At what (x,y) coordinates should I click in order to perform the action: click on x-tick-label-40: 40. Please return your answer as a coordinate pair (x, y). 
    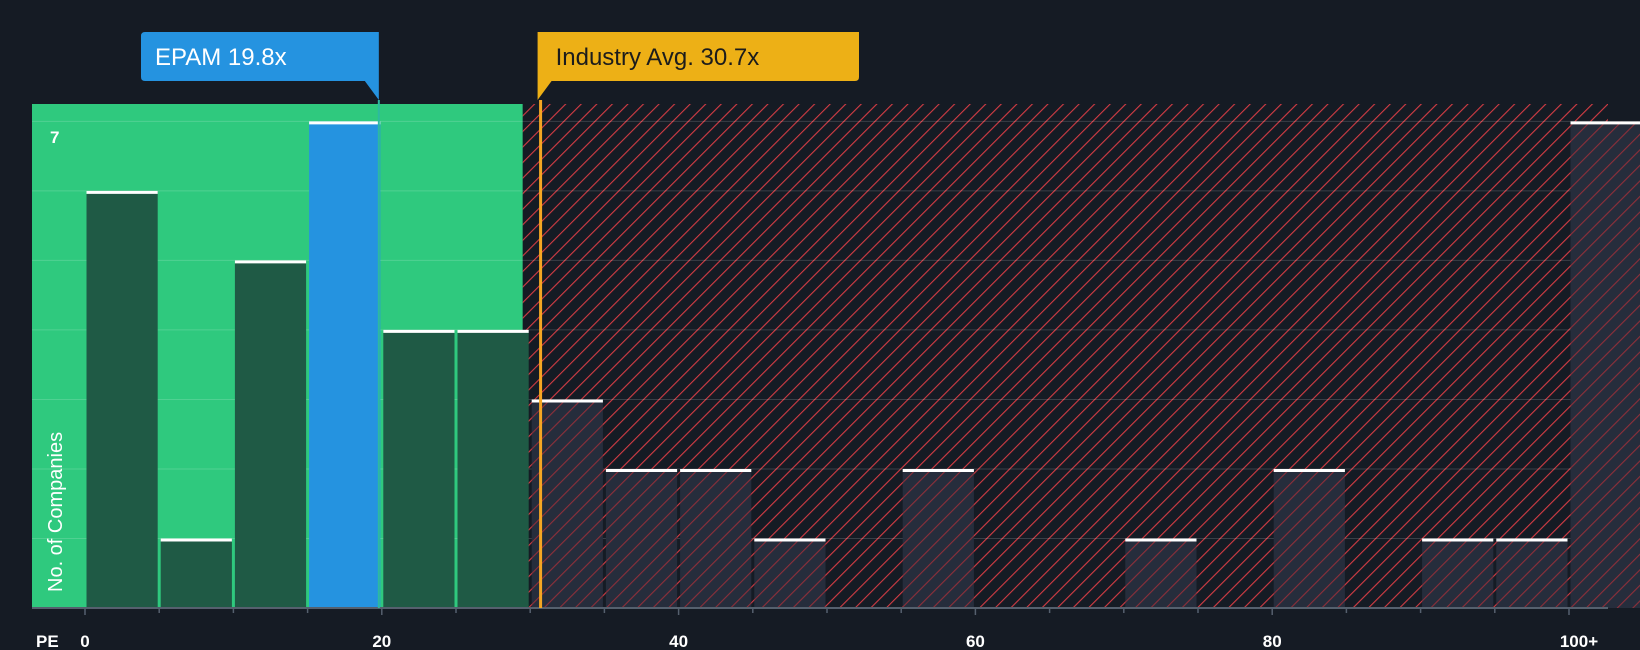
    Looking at the image, I should click on (678, 641).